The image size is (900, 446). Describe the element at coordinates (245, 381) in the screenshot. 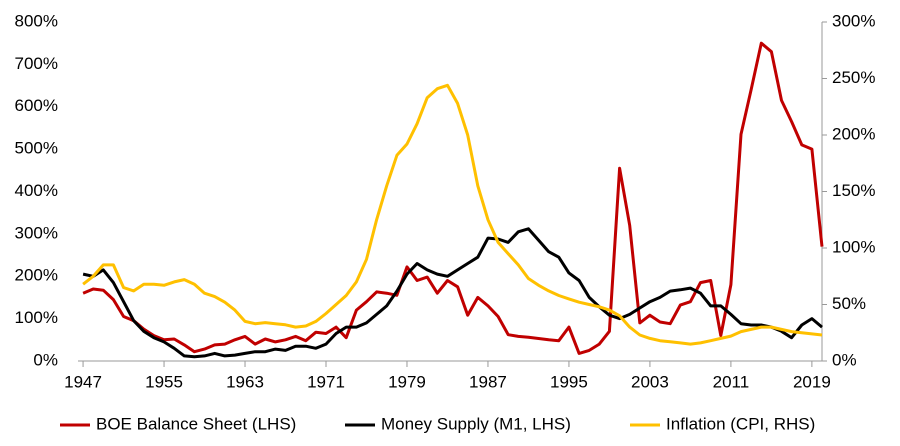

I see `x-tick-label: 1963` at that location.